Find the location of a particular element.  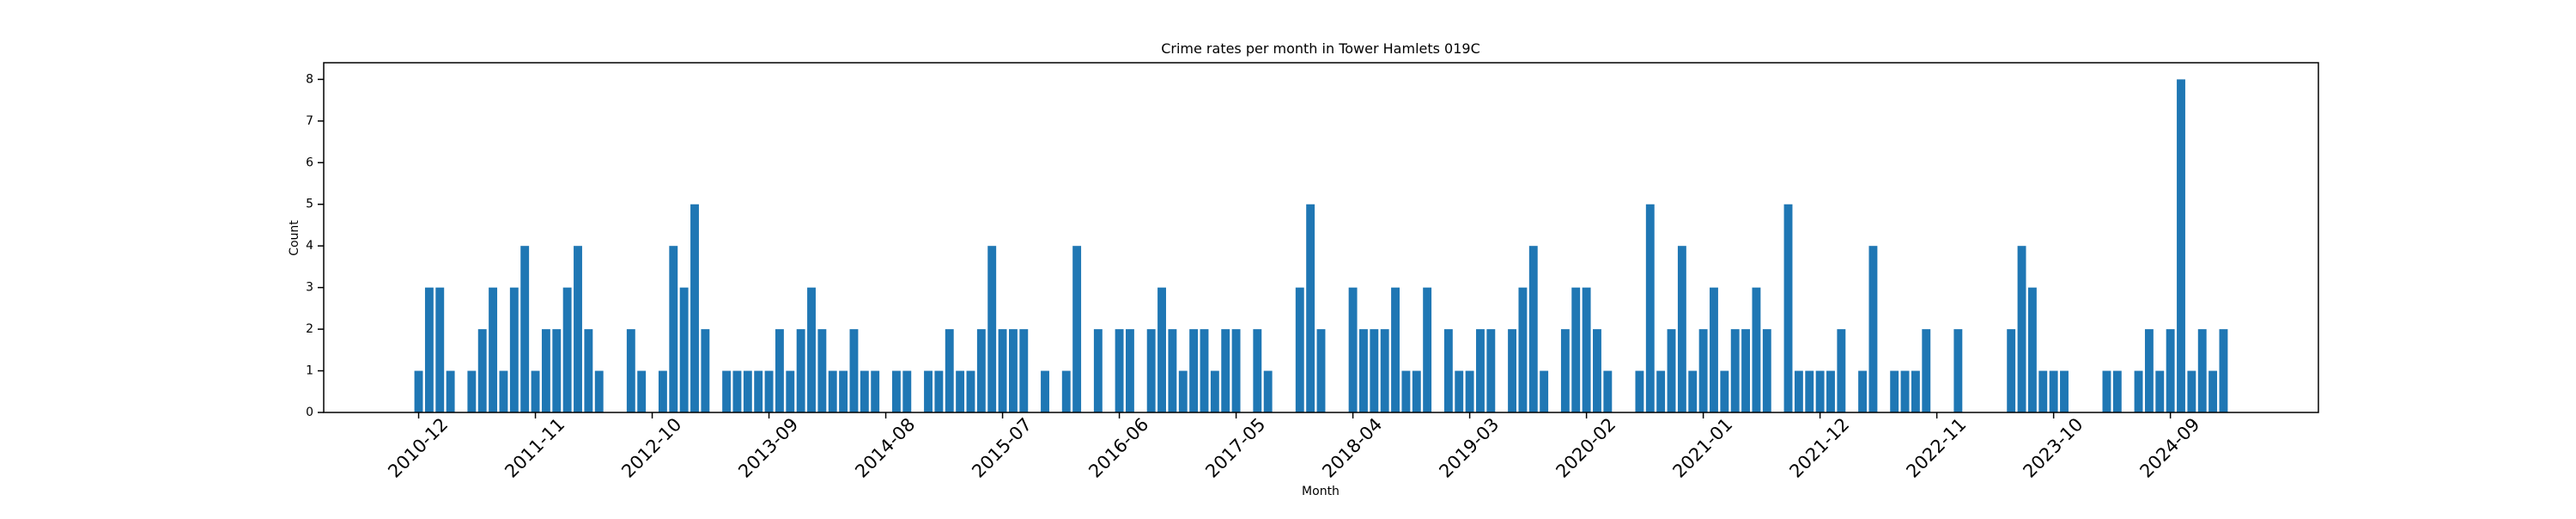

x-tick-label: 2024-09 is located at coordinates (2170, 448).